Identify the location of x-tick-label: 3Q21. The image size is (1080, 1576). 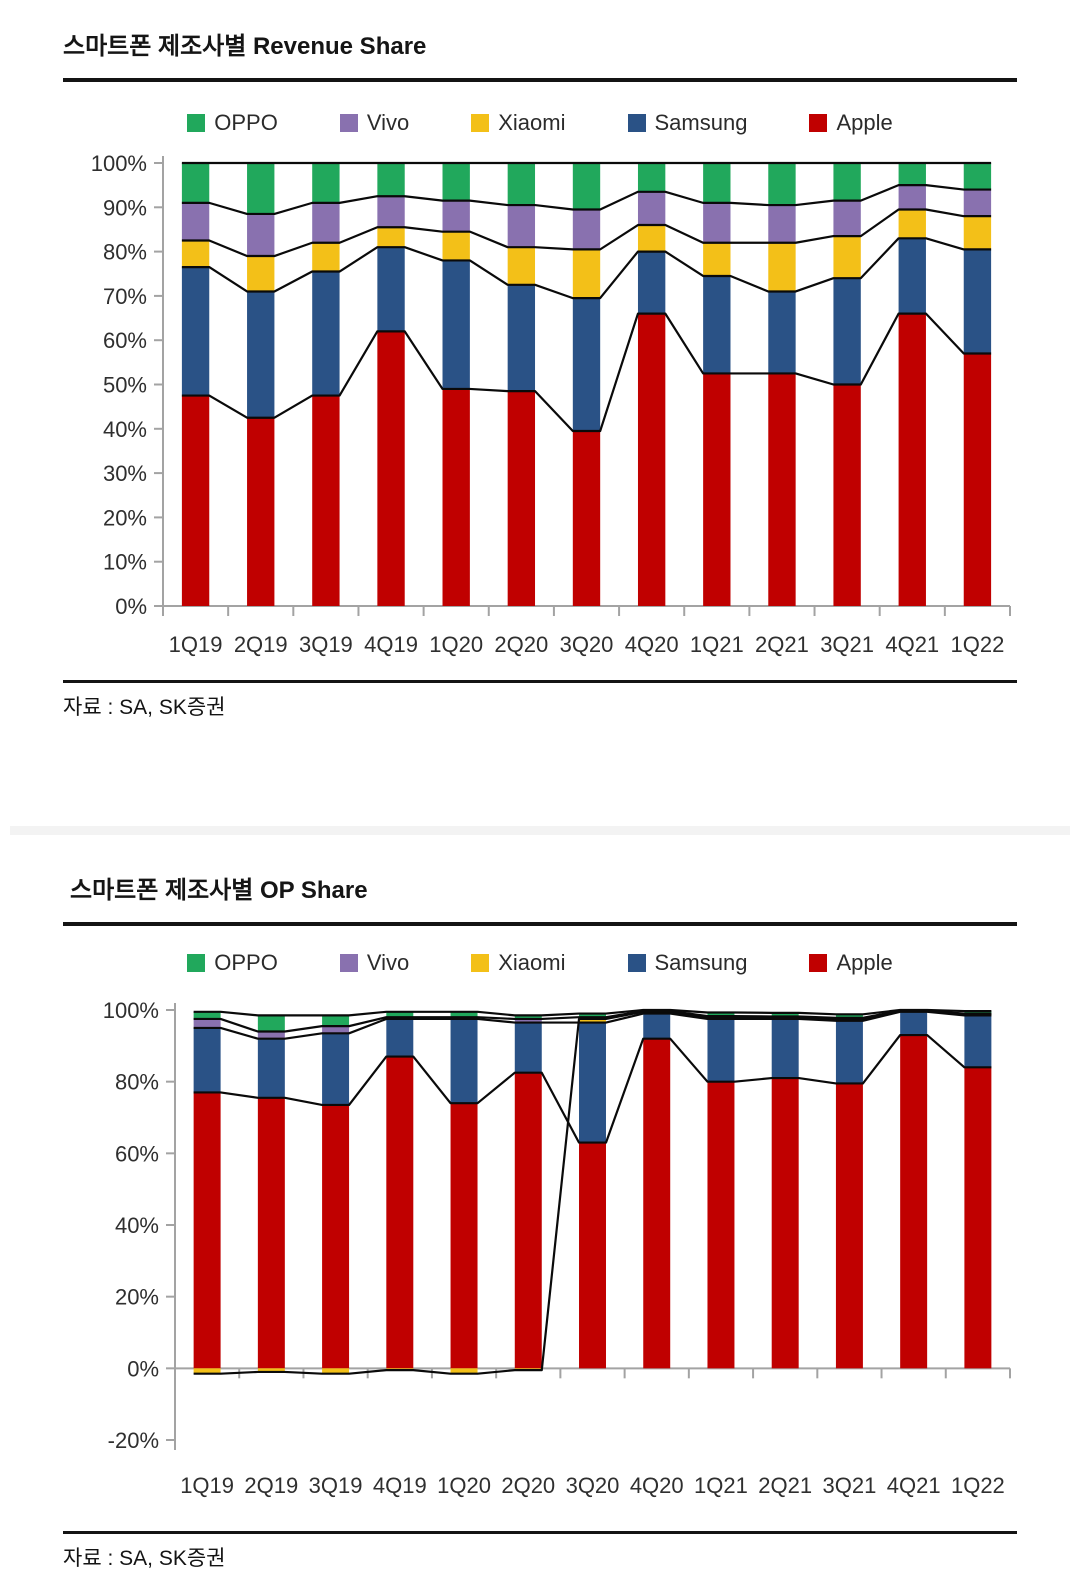
(847, 644).